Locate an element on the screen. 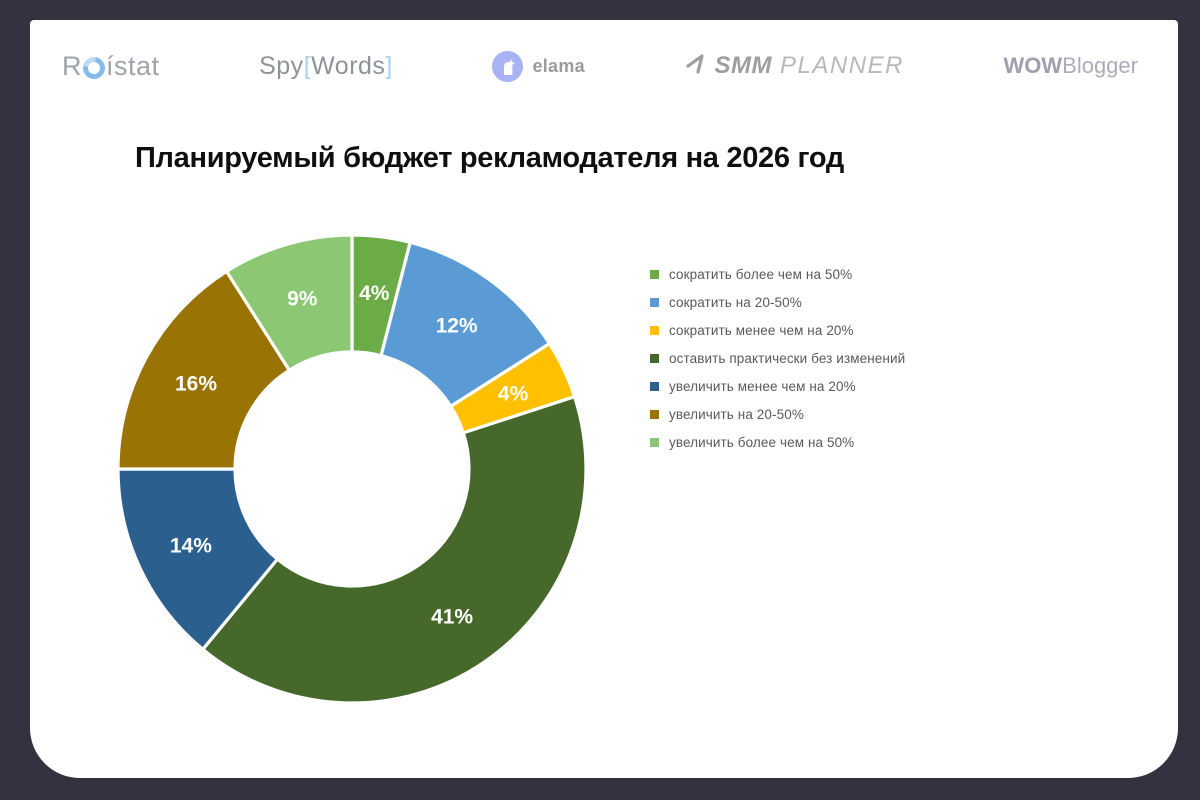  wowblogger-bold-text: WOW is located at coordinates (1033, 65).